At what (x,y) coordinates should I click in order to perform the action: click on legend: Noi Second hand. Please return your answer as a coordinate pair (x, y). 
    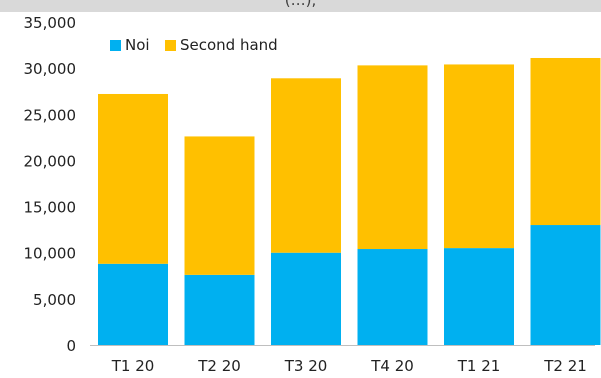
    Looking at the image, I should click on (194, 45).